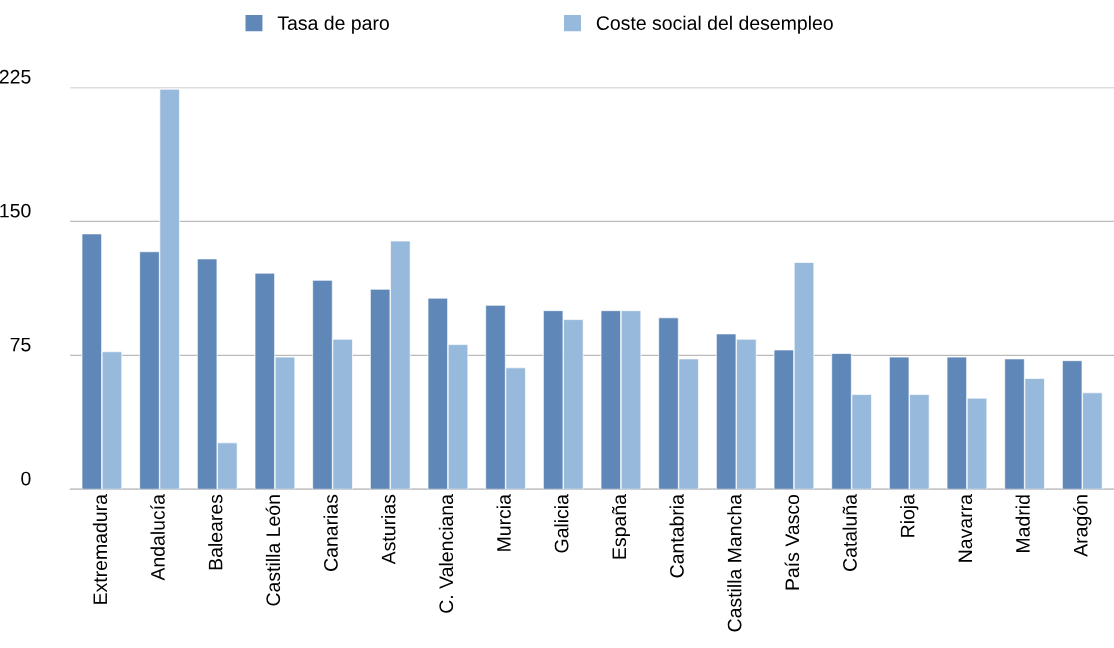 Image resolution: width=1114 pixels, height=648 pixels. Describe the element at coordinates (965, 528) in the screenshot. I see `x-tick-label: Navarra` at that location.